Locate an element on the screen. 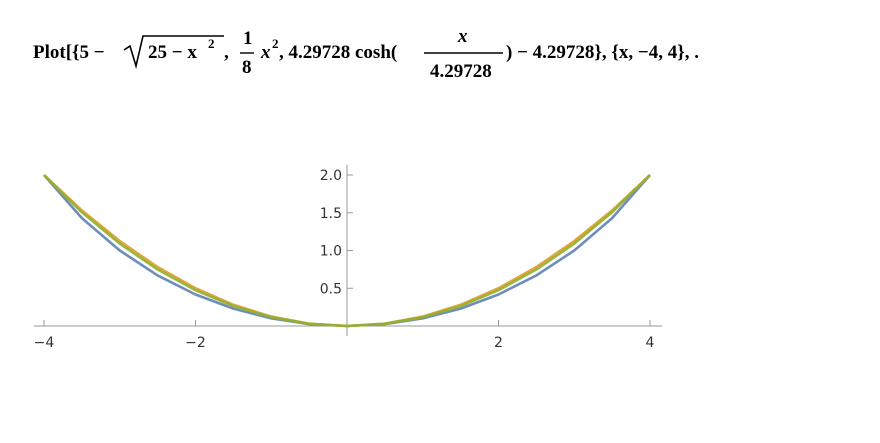 The width and height of the screenshot is (880, 443). y-tick-label: 0.5 is located at coordinates (331, 289).